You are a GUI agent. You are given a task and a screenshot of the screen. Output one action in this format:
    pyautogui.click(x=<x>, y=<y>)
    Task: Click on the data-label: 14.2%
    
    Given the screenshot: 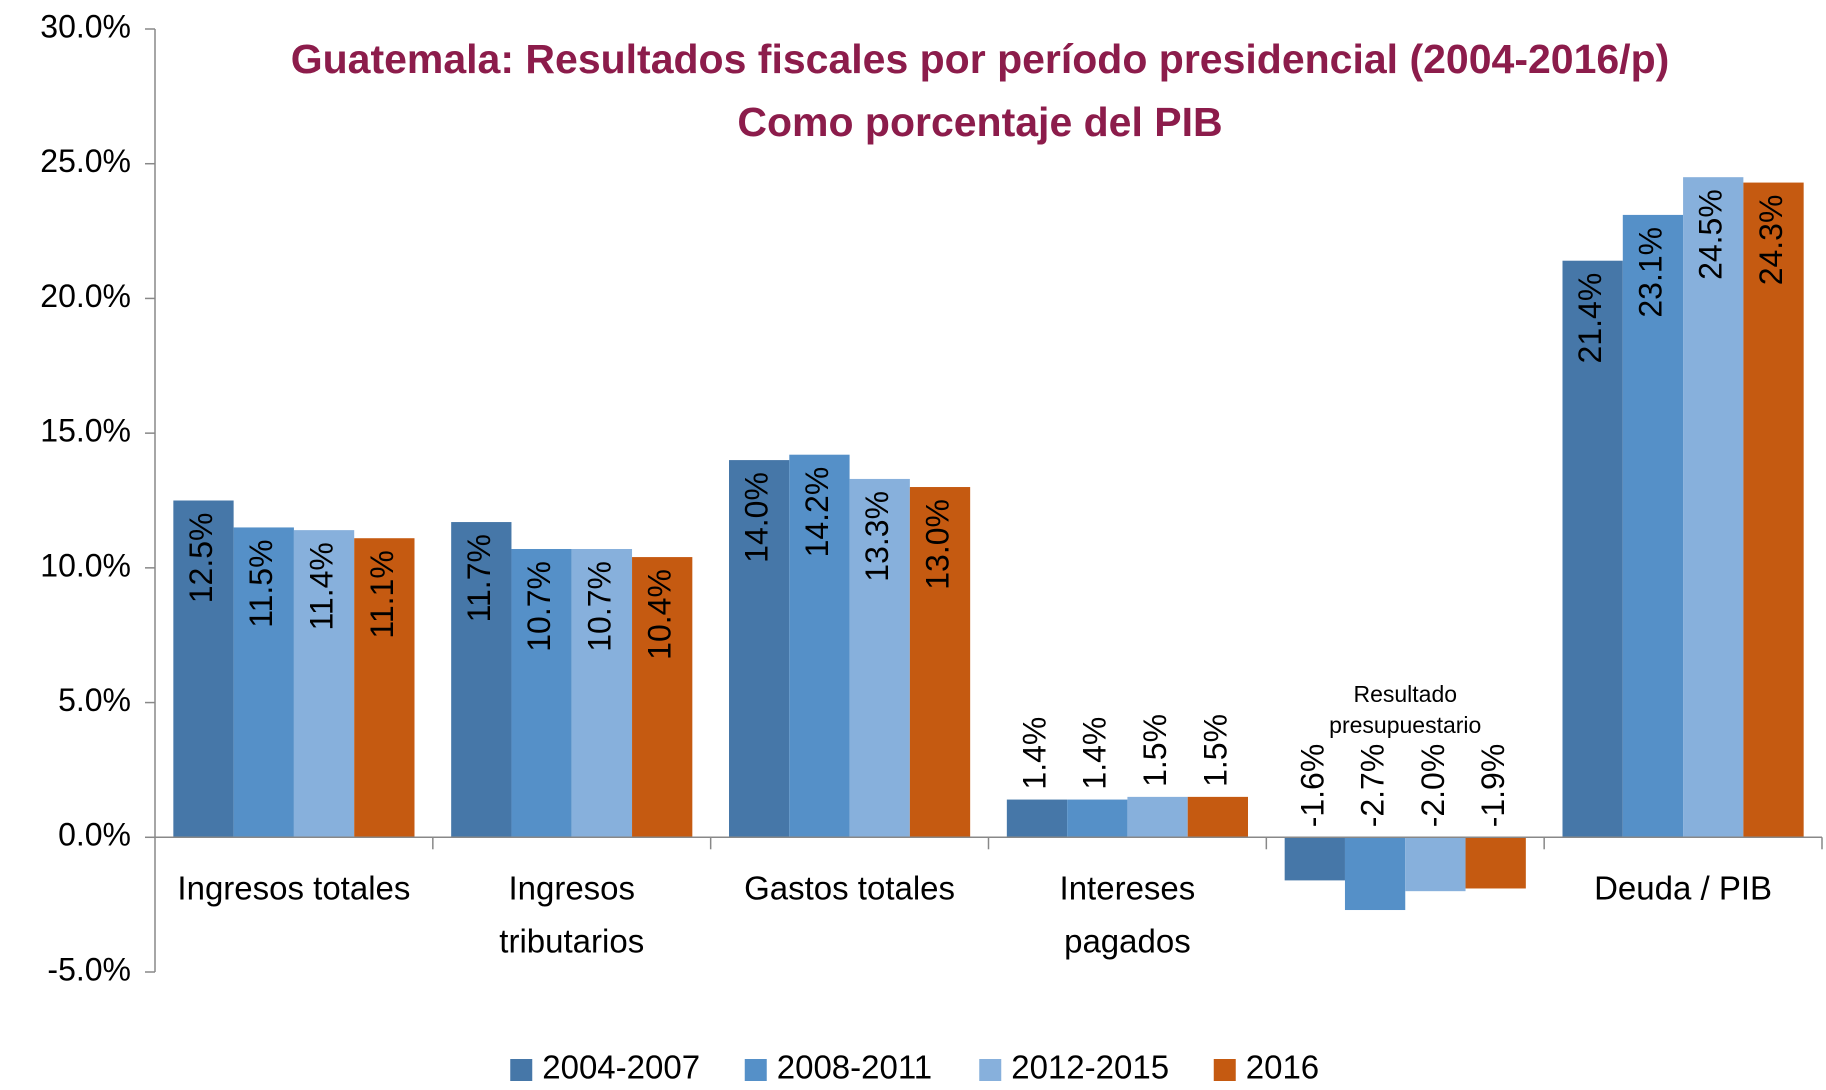 What is the action you would take?
    pyautogui.click(x=817, y=512)
    